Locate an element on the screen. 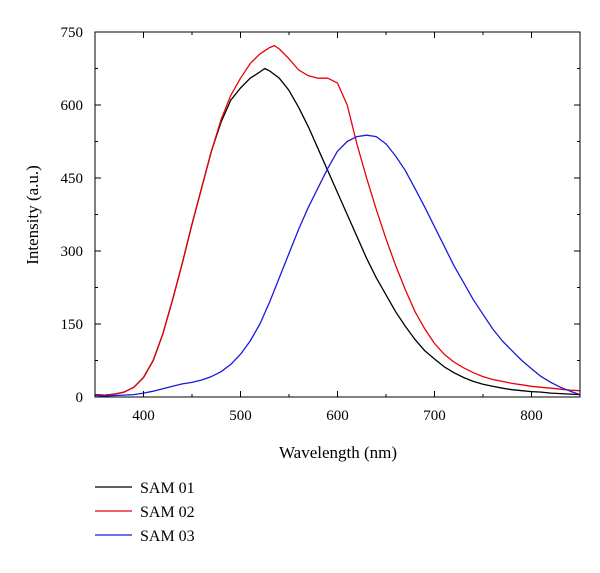 This screenshot has height=573, width=600. x-tick-label: 700 is located at coordinates (434, 416).